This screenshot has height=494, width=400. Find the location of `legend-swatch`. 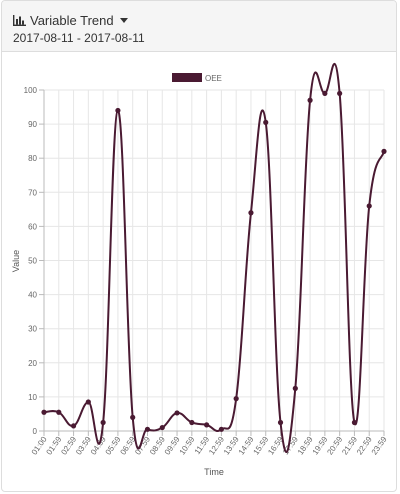

legend-swatch is located at coordinates (187, 77).